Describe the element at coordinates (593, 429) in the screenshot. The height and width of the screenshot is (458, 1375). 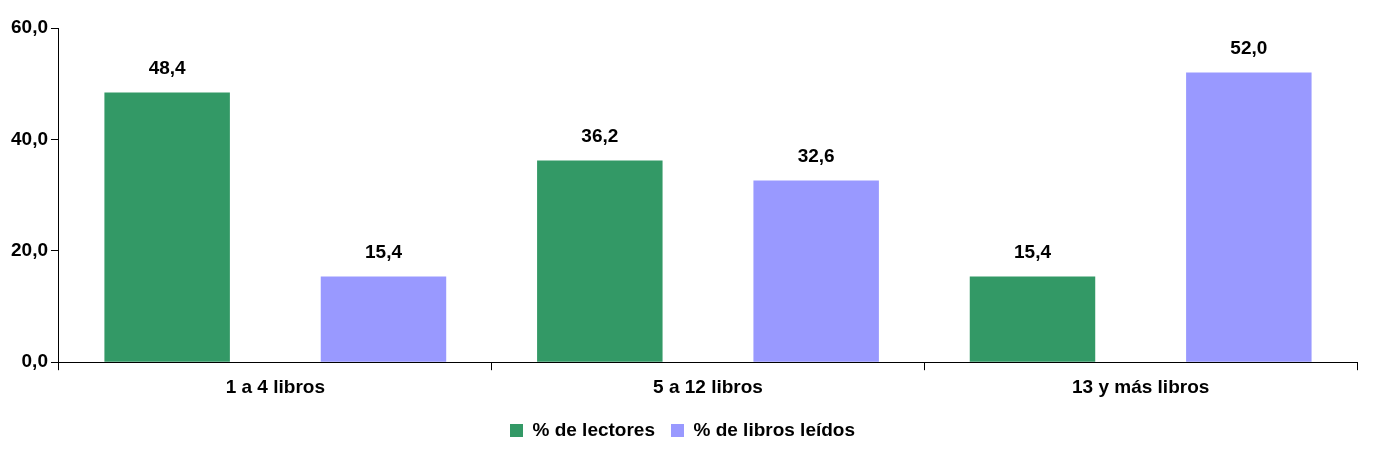
I see `legend-label: % de lectores` at that location.